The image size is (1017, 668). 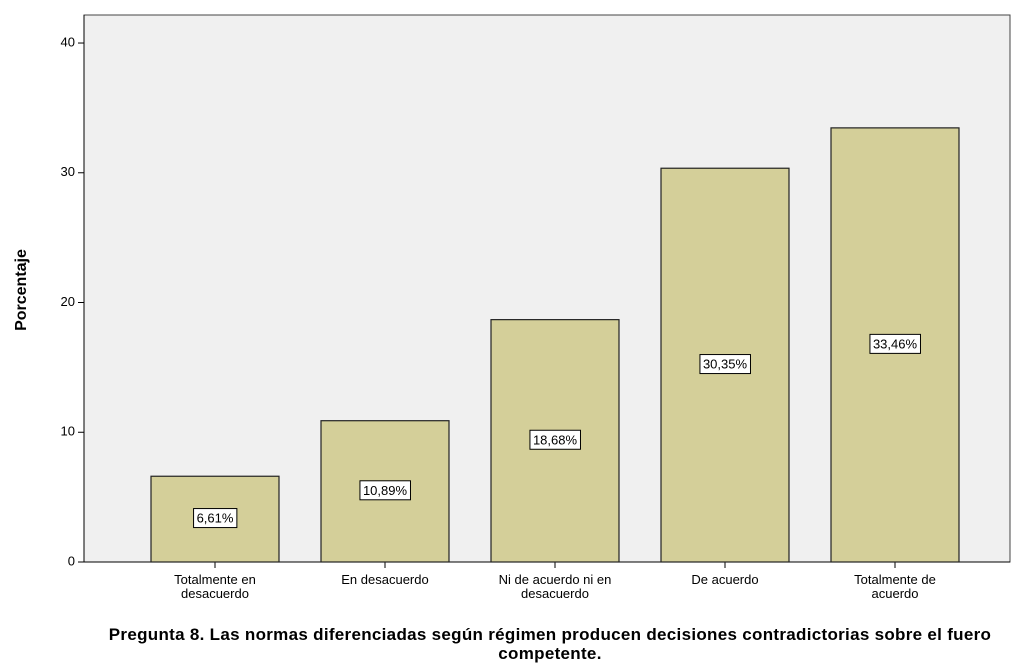 I want to click on x-tick-label: De acuerdo, so click(x=725, y=579).